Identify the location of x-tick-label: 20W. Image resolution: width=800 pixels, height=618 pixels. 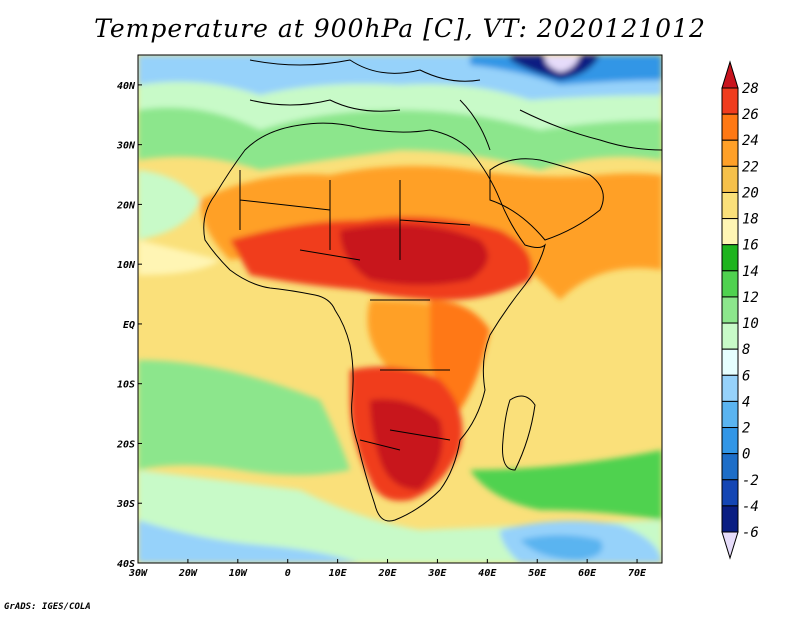
(188, 573).